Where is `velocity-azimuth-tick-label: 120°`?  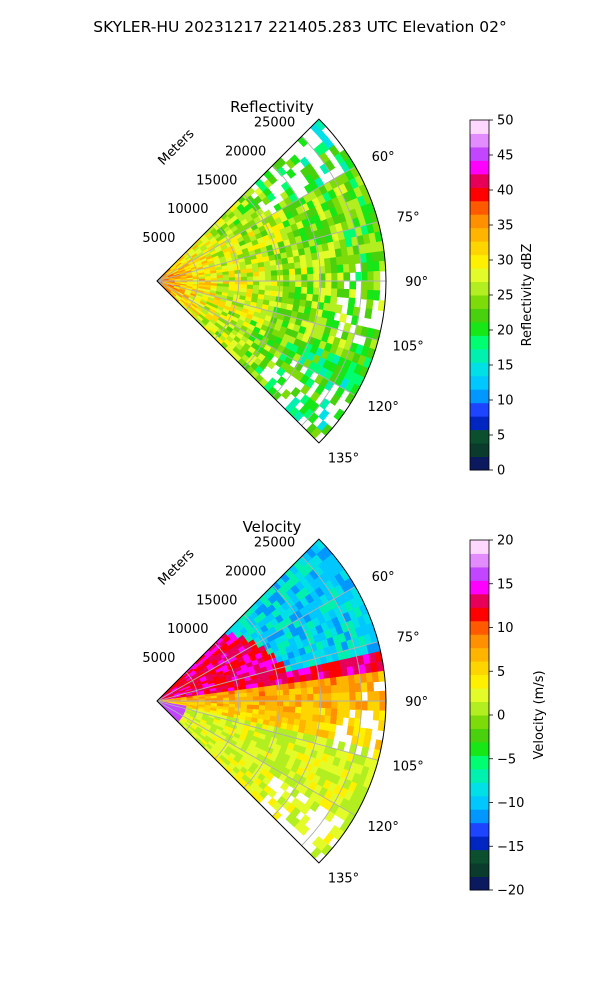
velocity-azimuth-tick-label: 120° is located at coordinates (383, 827).